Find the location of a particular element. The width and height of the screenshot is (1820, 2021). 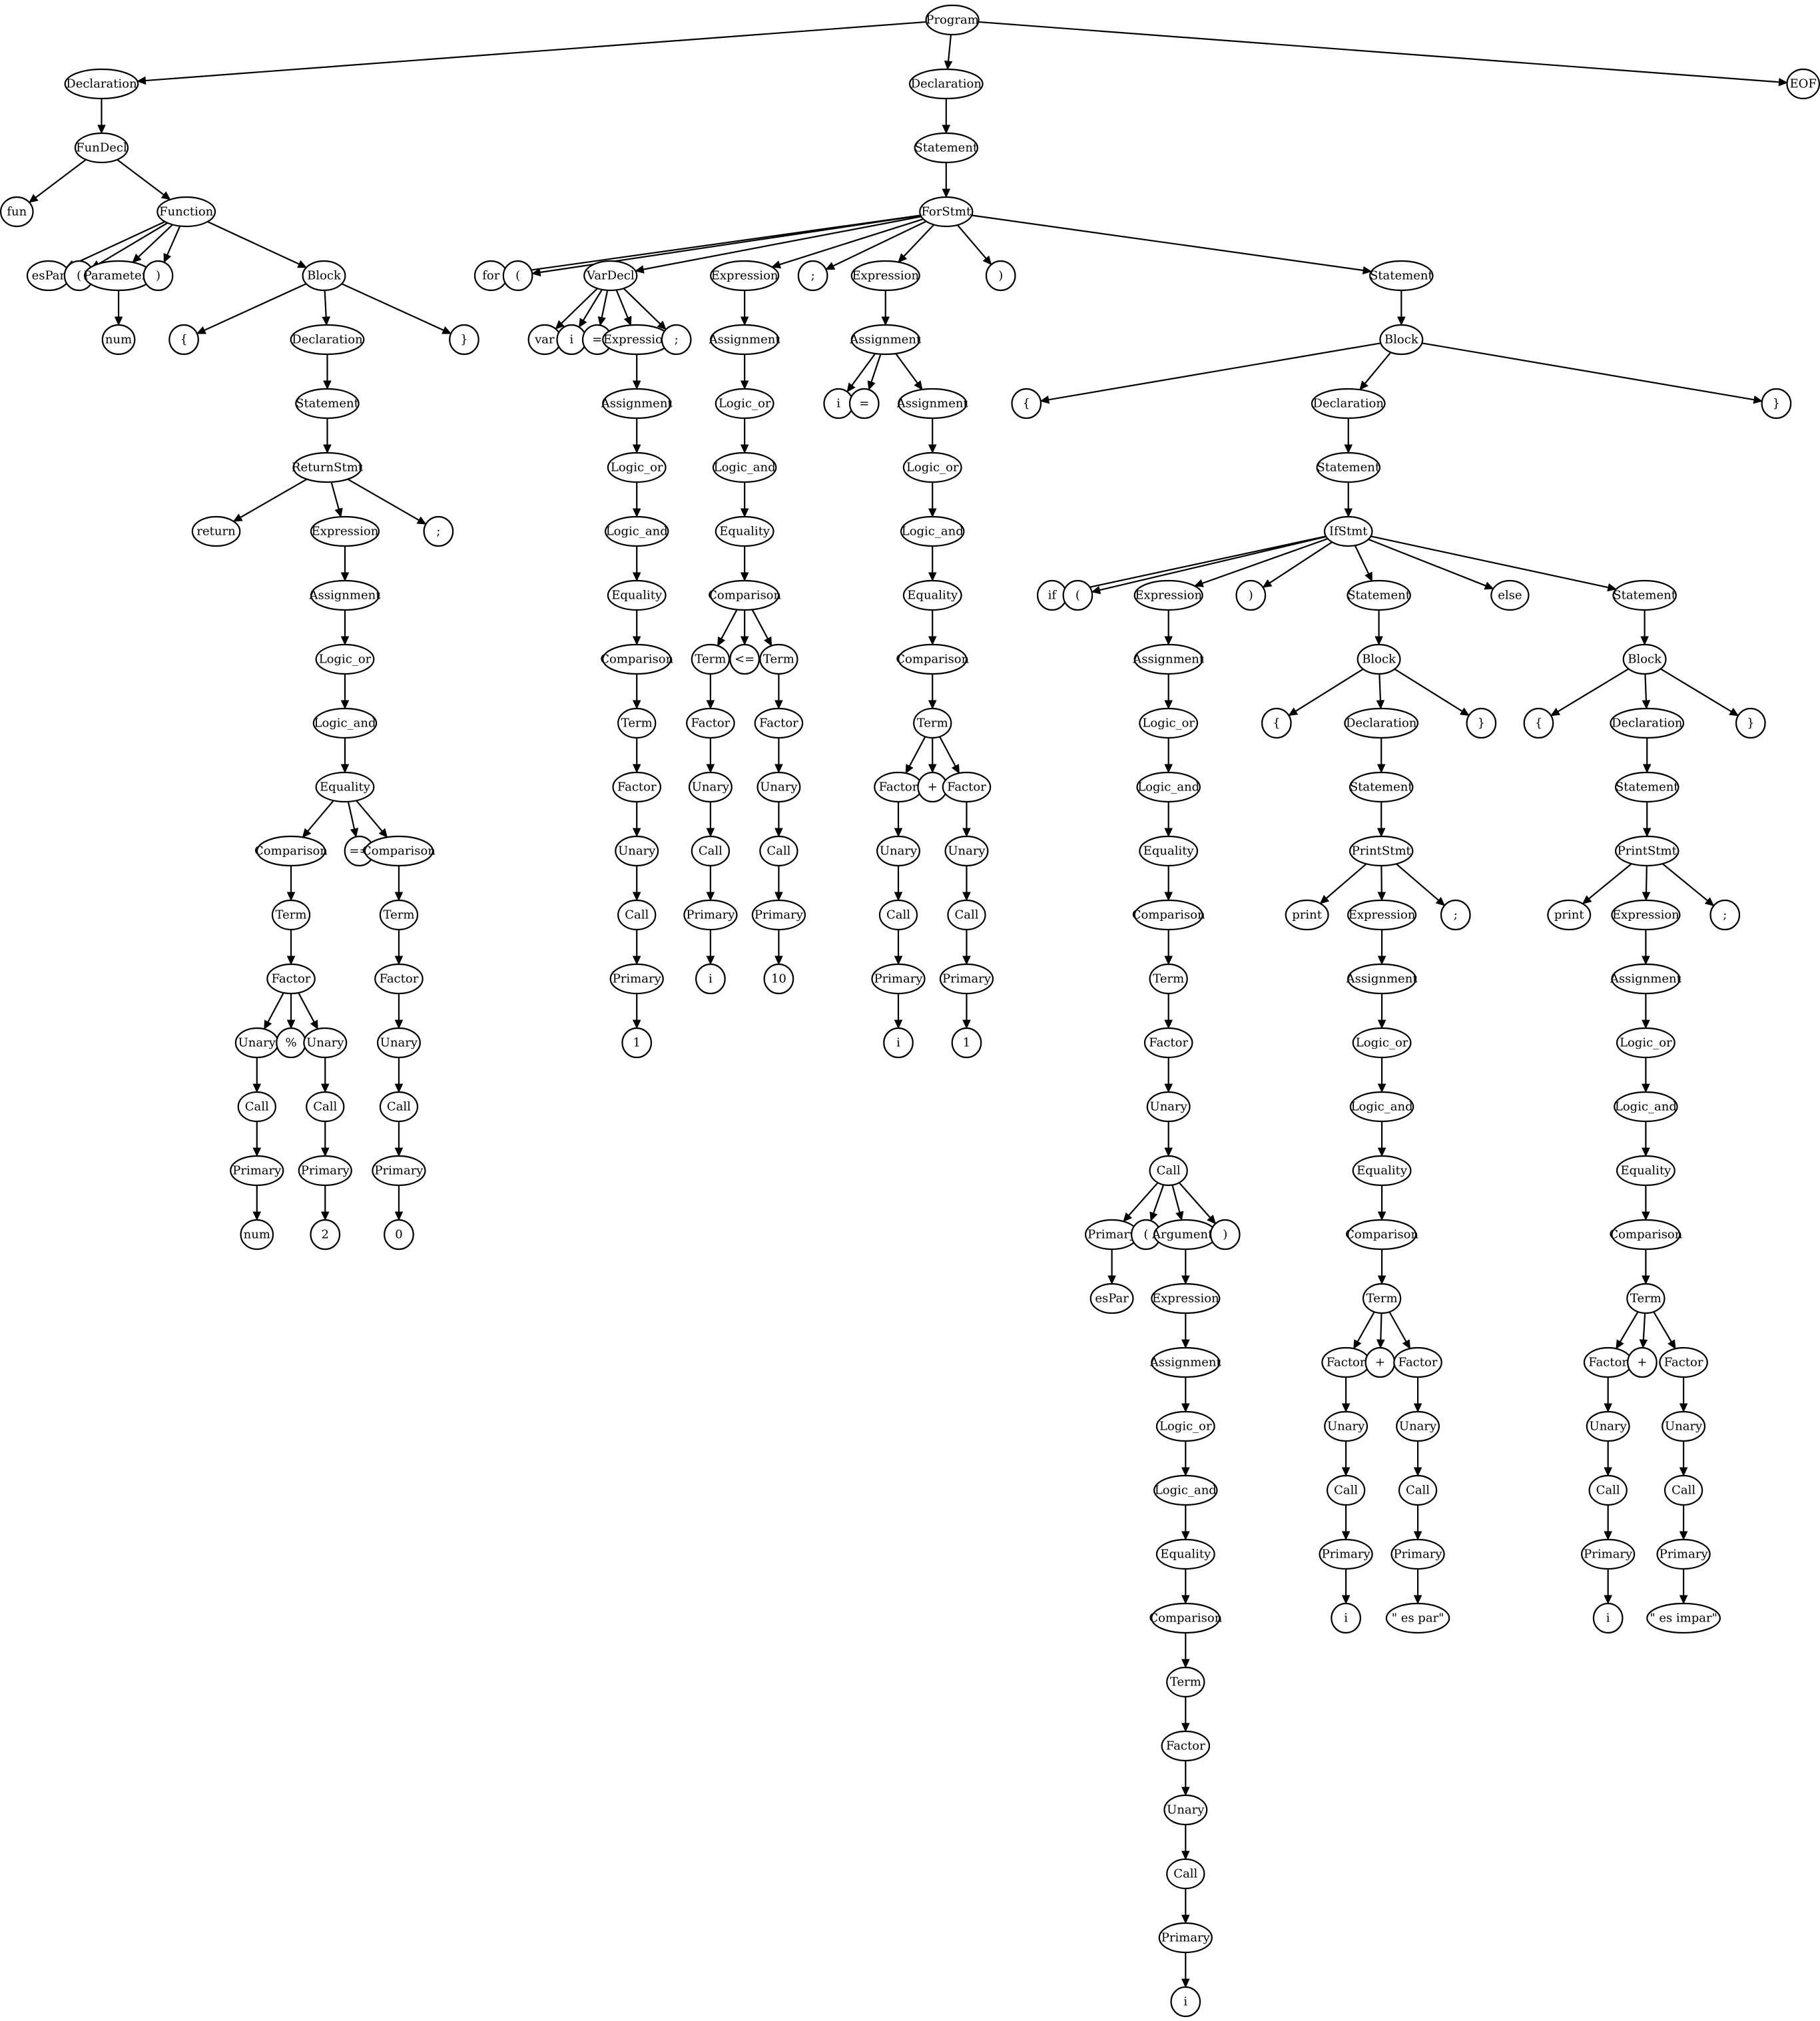

node-label: Equality is located at coordinates (1382, 1171).